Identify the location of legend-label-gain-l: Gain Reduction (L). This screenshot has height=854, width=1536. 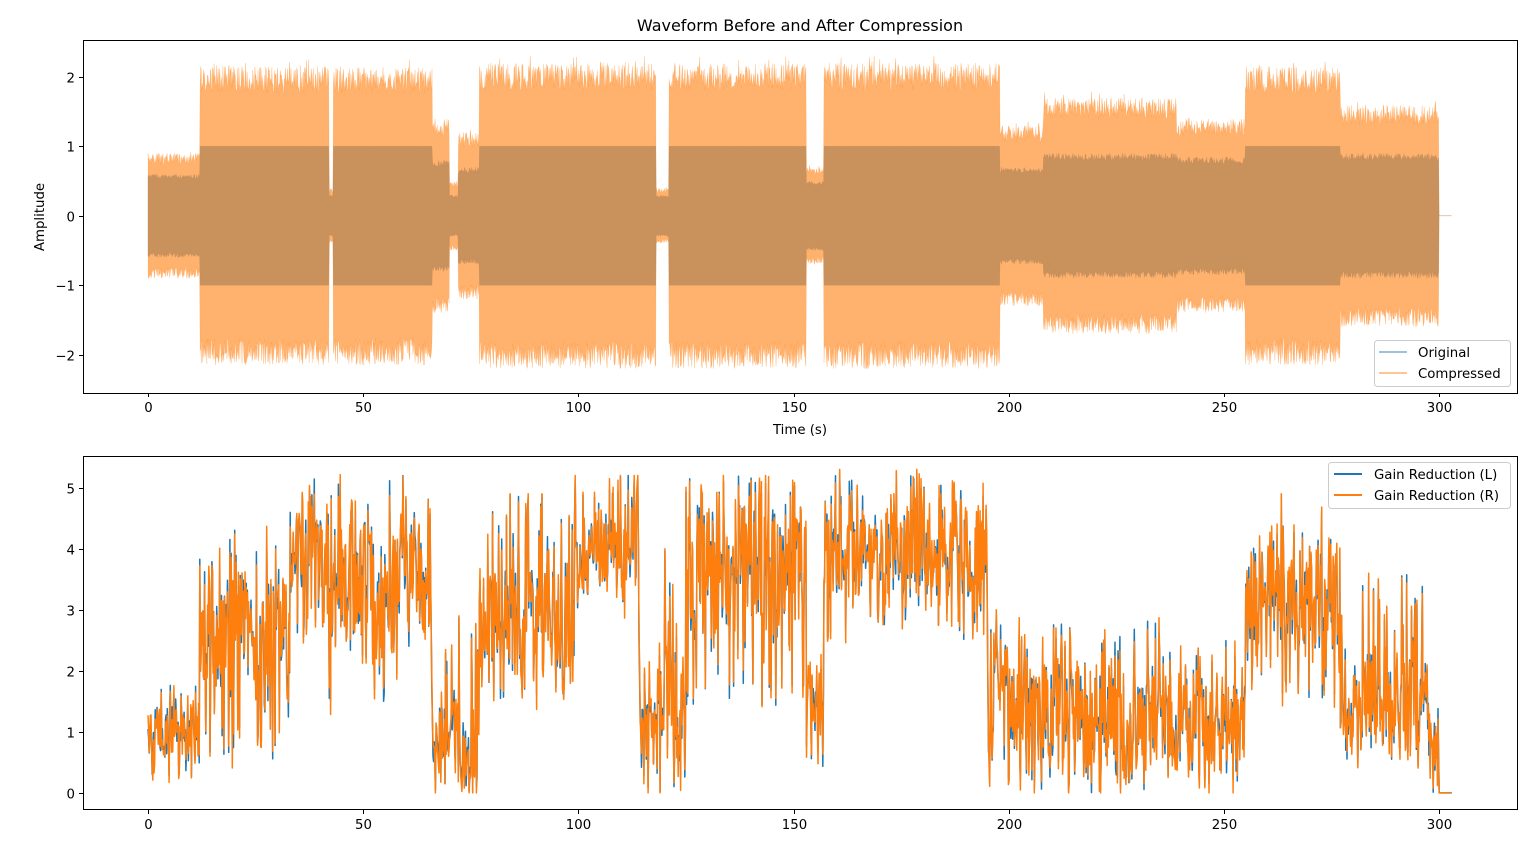
(1435, 475).